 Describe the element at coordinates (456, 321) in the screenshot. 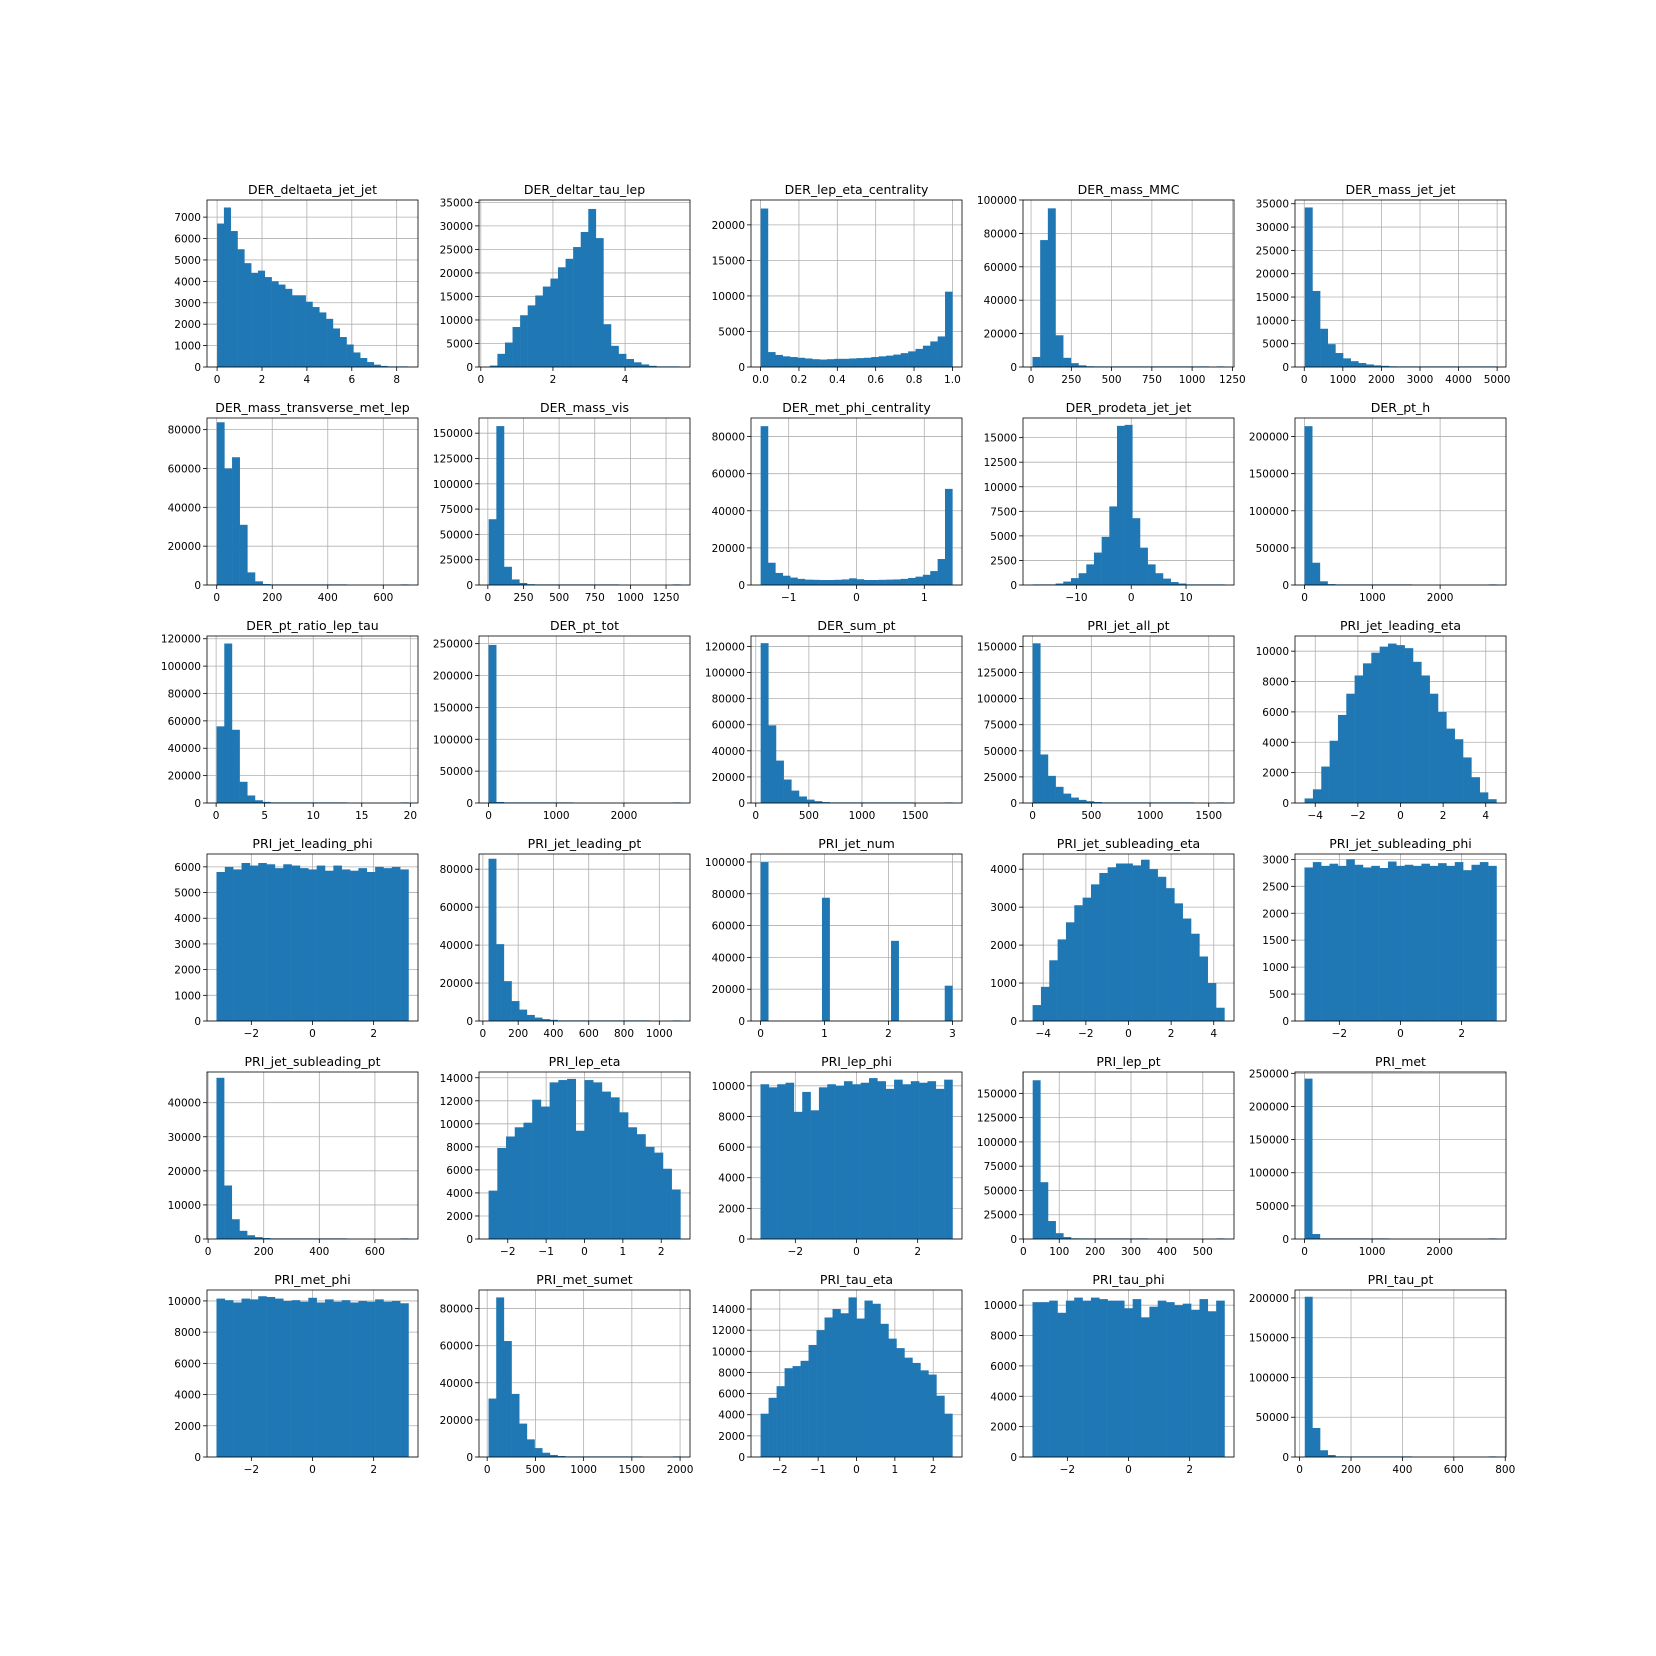

I see `y-tick-label: 10000` at that location.